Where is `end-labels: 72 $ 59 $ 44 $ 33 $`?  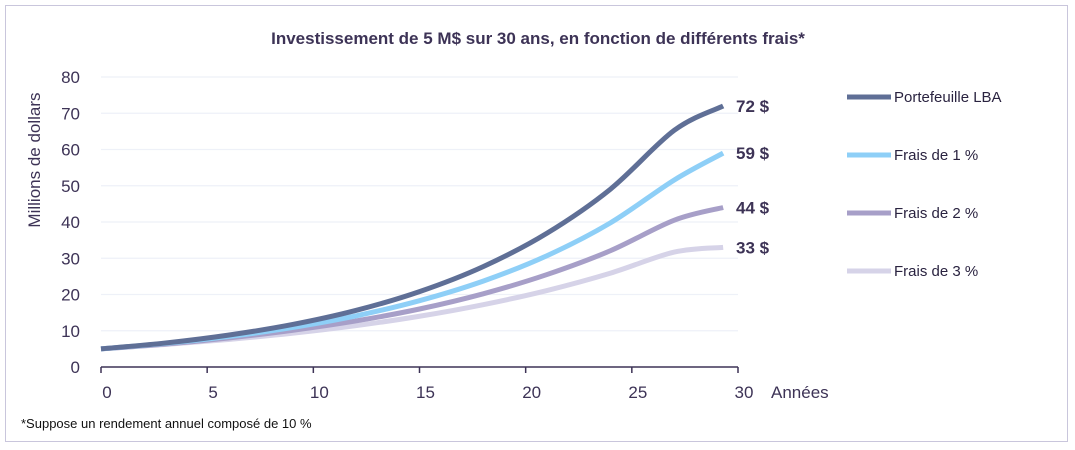
end-labels: 72 $ 59 $ 44 $ 33 $ is located at coordinates (753, 177).